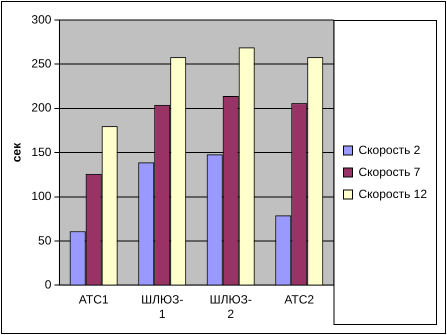 This screenshot has height=335, width=447. What do you see at coordinates (41, 107) in the screenshot?
I see `y-tick-label: 200` at bounding box center [41, 107].